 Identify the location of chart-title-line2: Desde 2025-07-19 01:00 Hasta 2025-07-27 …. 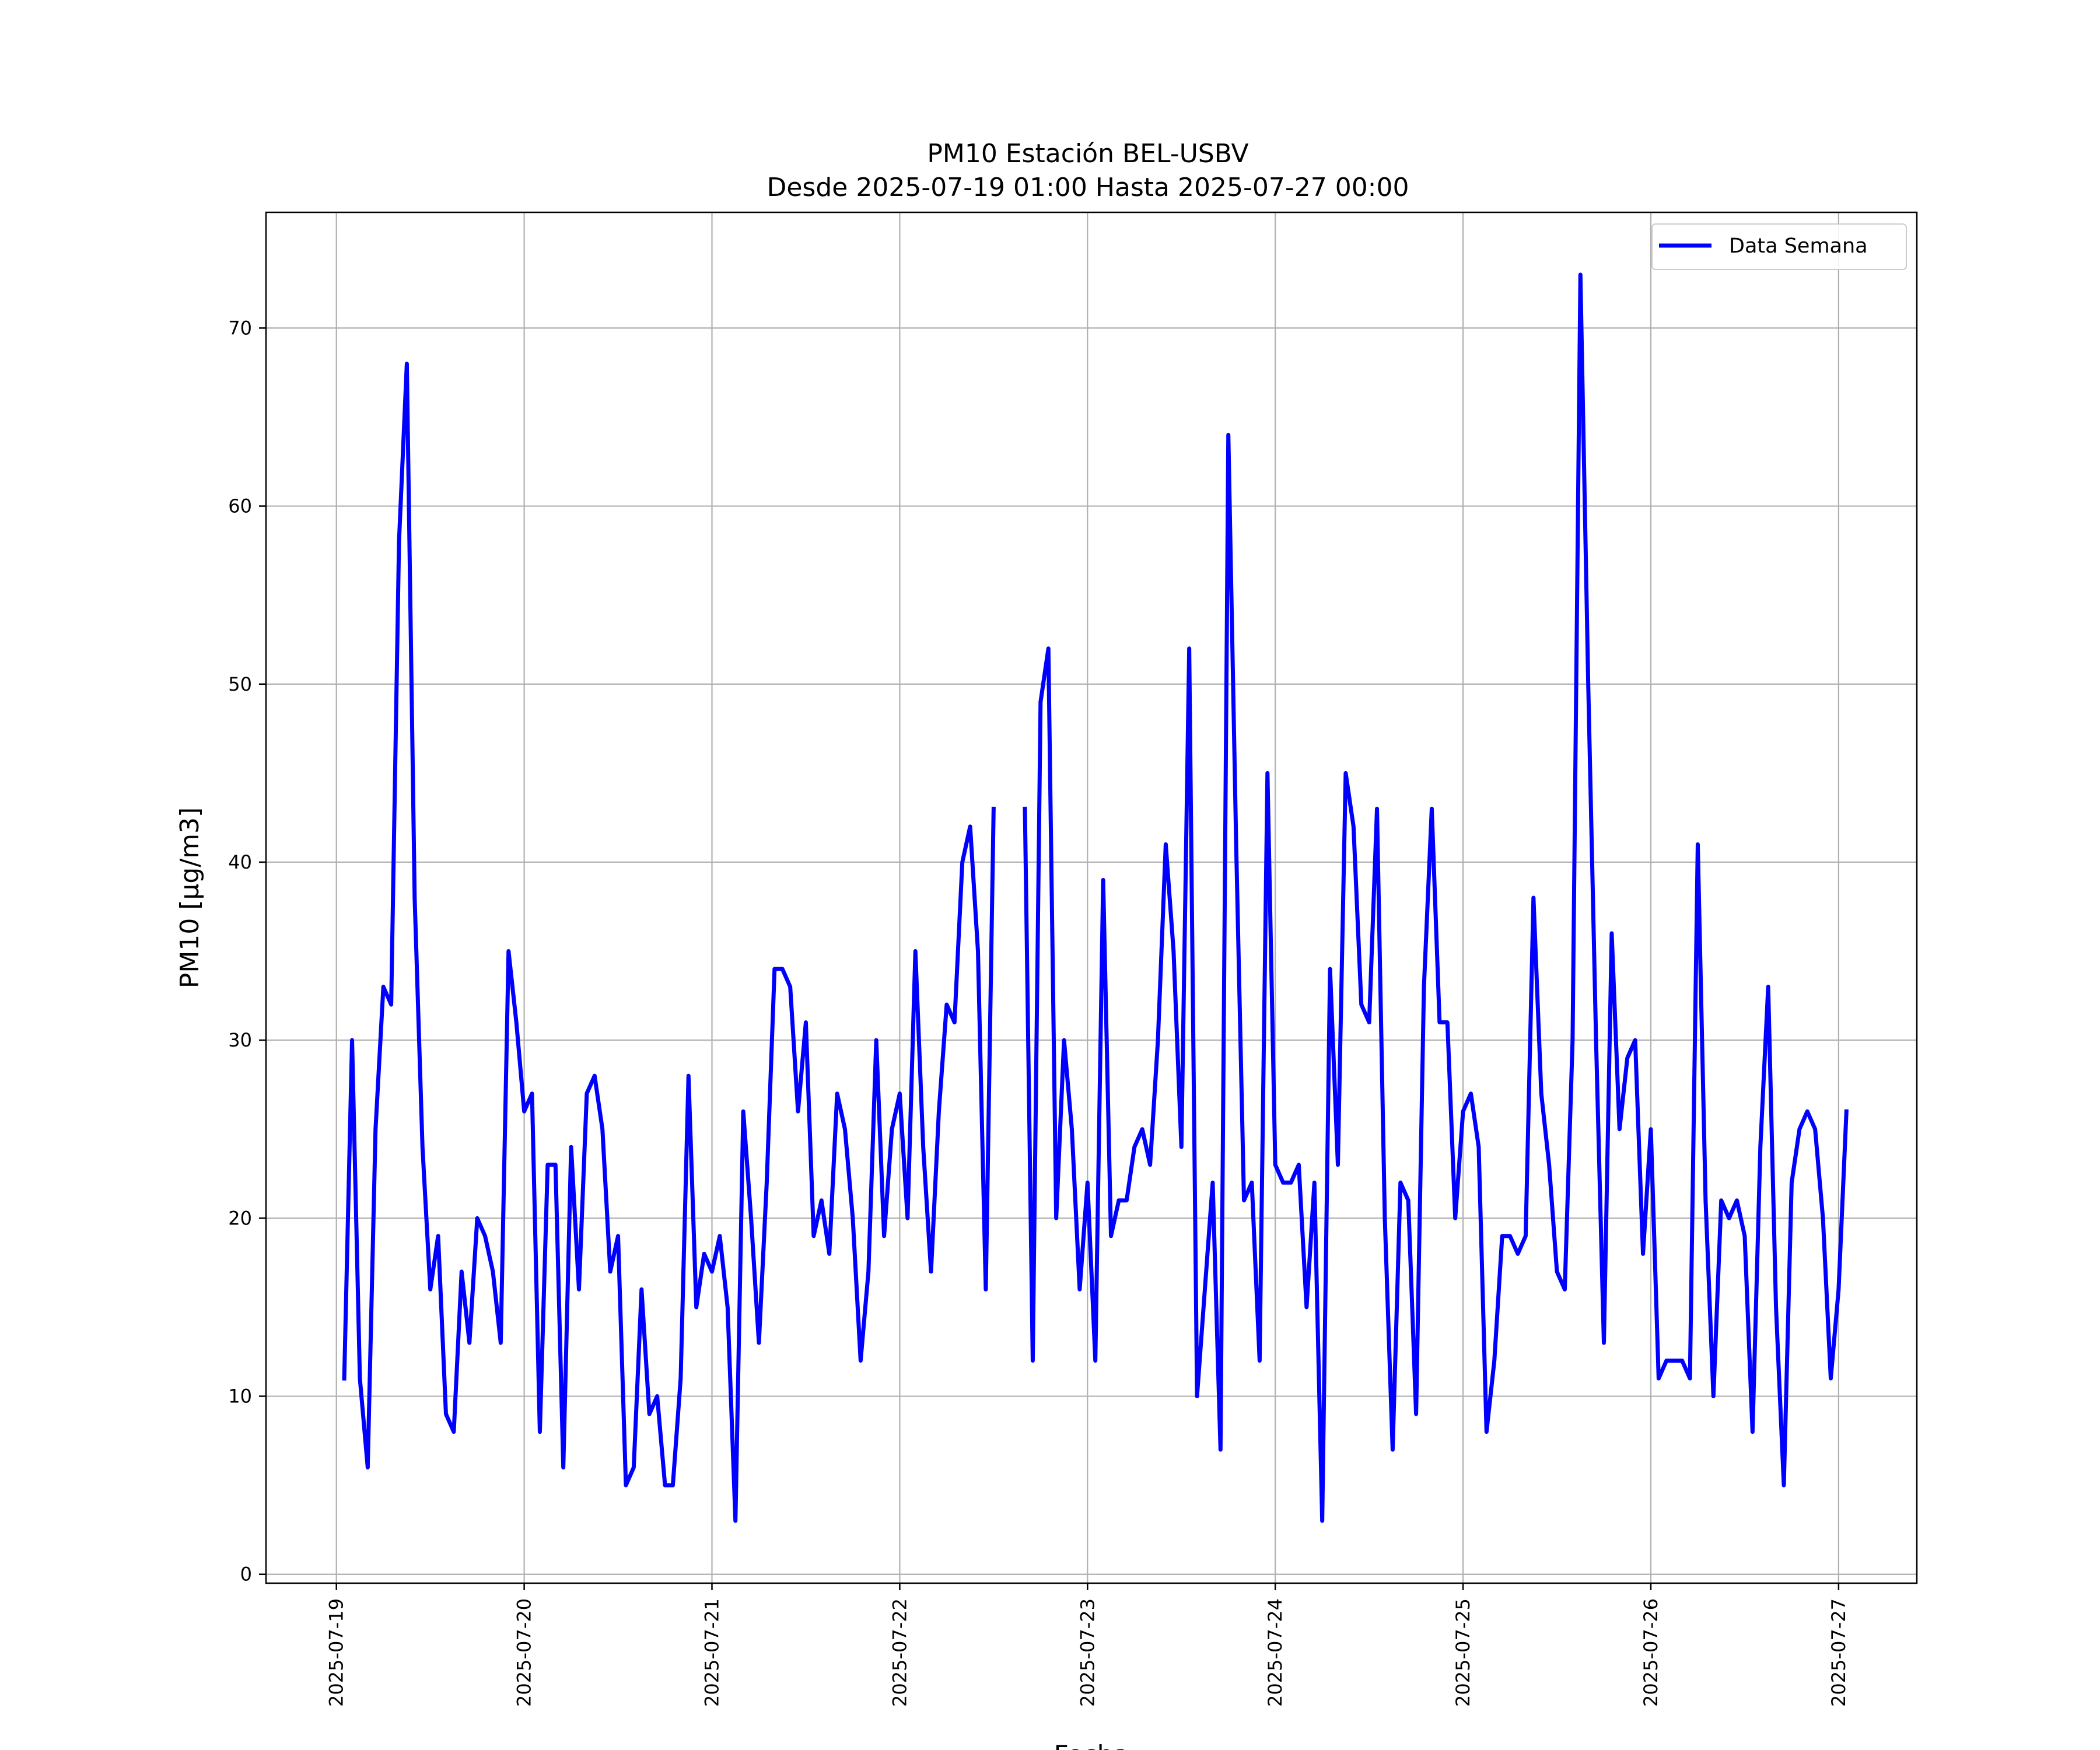
(1087, 187).